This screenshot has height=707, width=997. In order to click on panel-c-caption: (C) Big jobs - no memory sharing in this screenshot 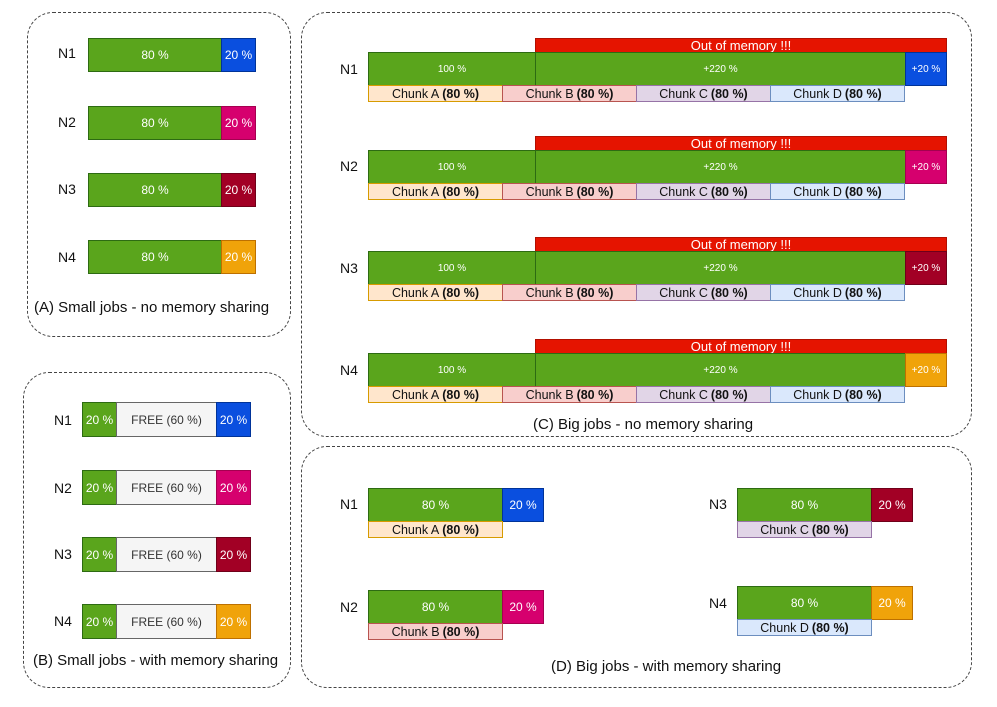, I will do `click(643, 424)`.